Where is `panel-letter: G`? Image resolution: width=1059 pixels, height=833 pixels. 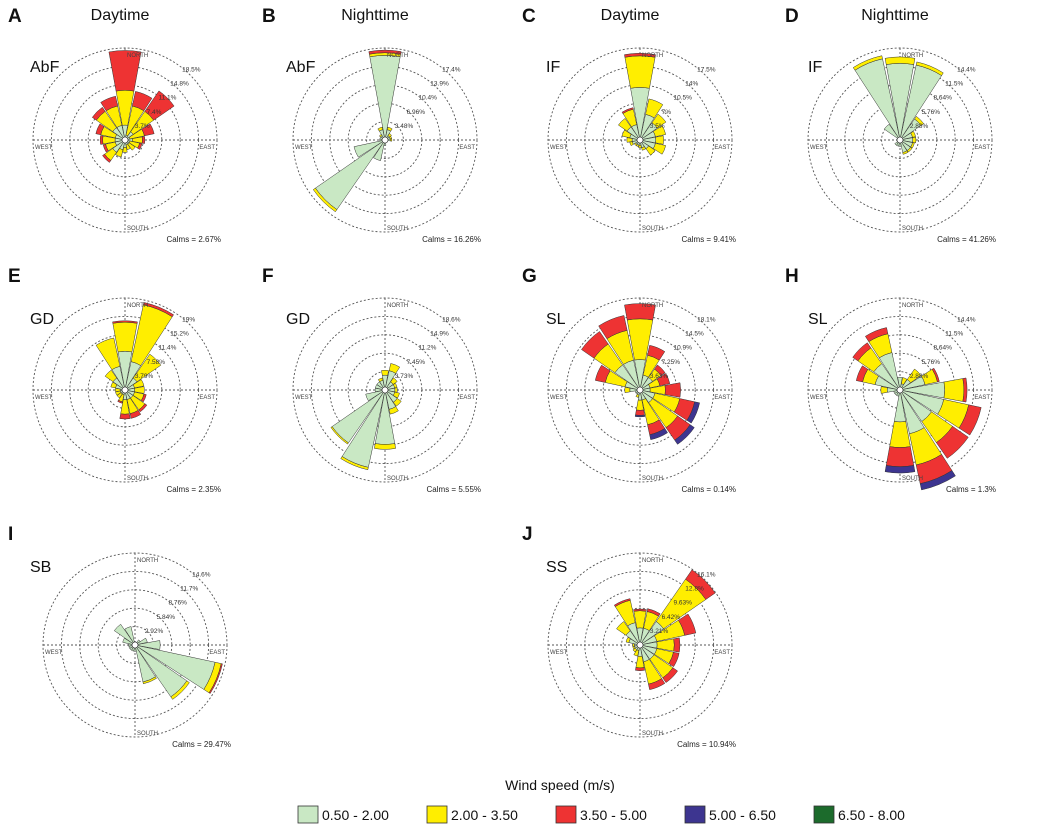
panel-letter: G is located at coordinates (529, 276).